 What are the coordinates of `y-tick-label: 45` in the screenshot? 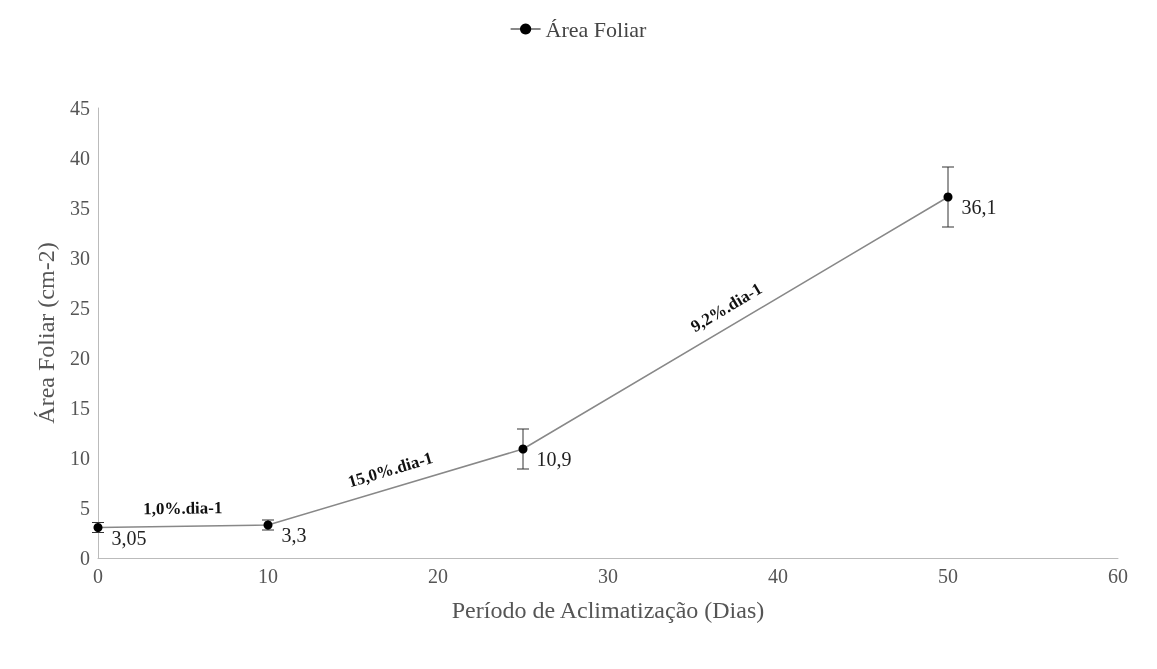 It's located at (80, 108).